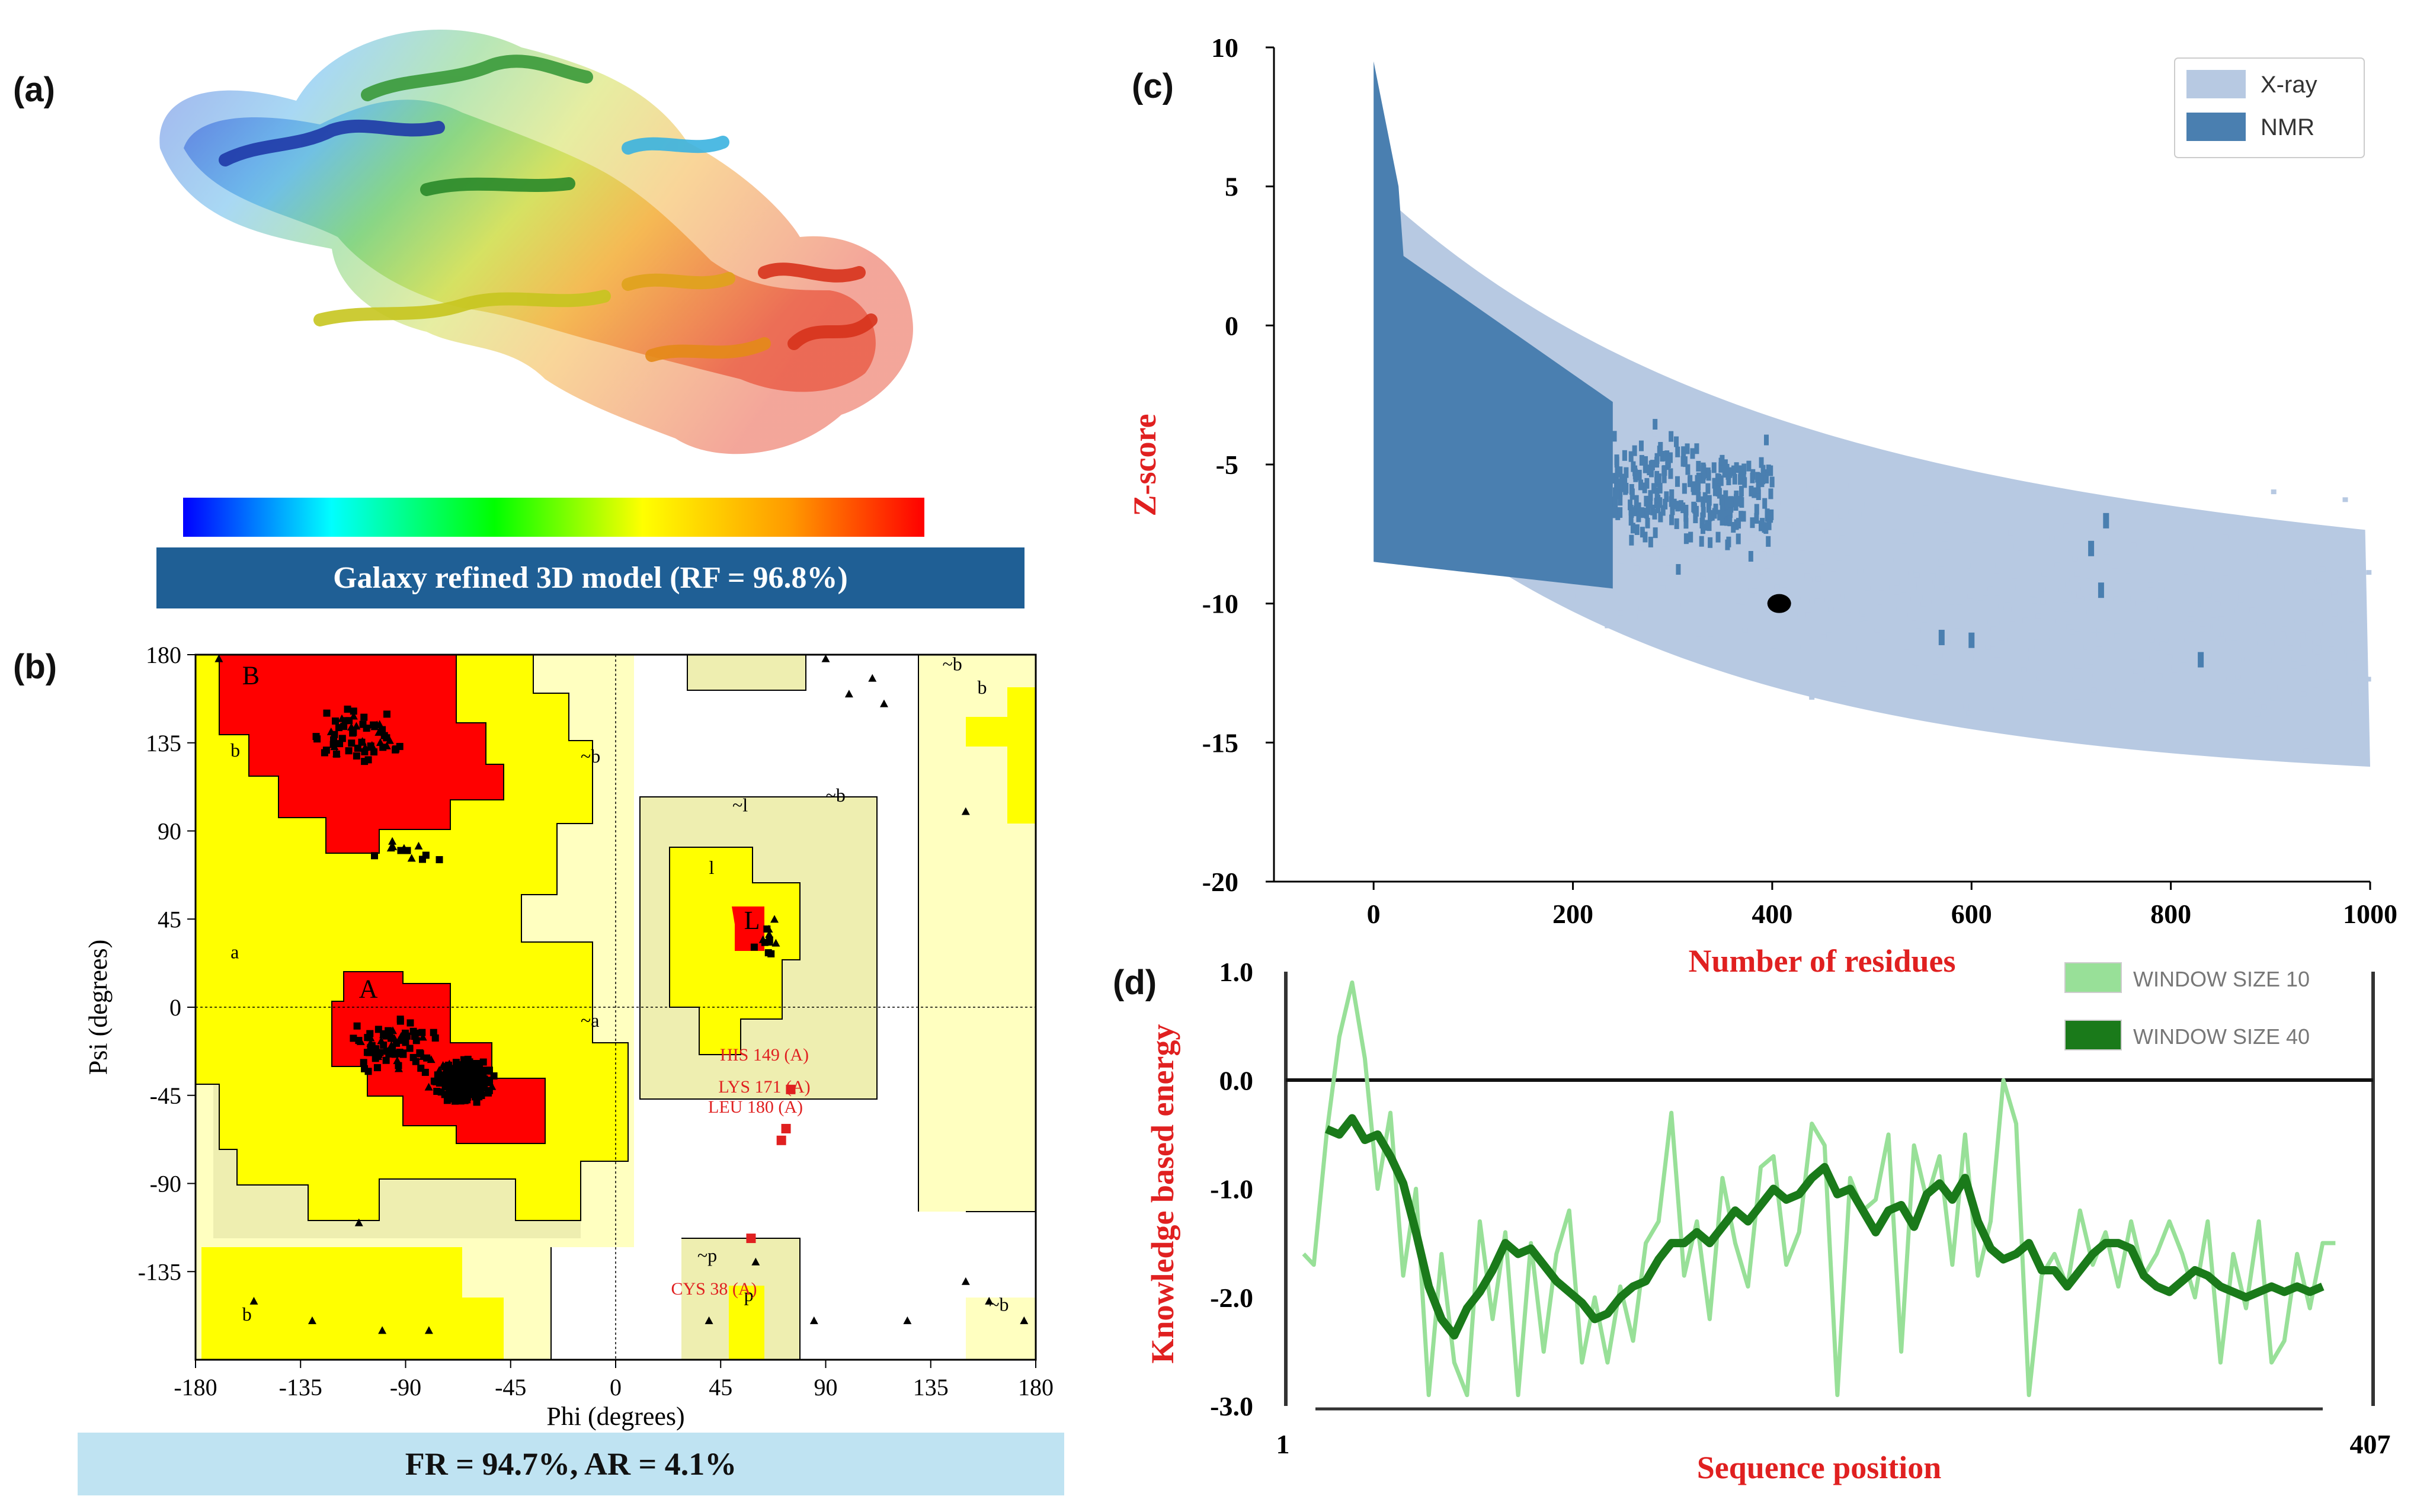 This screenshot has height=1512, width=2414. I want to click on z-ytick-label: 0, so click(1232, 325).